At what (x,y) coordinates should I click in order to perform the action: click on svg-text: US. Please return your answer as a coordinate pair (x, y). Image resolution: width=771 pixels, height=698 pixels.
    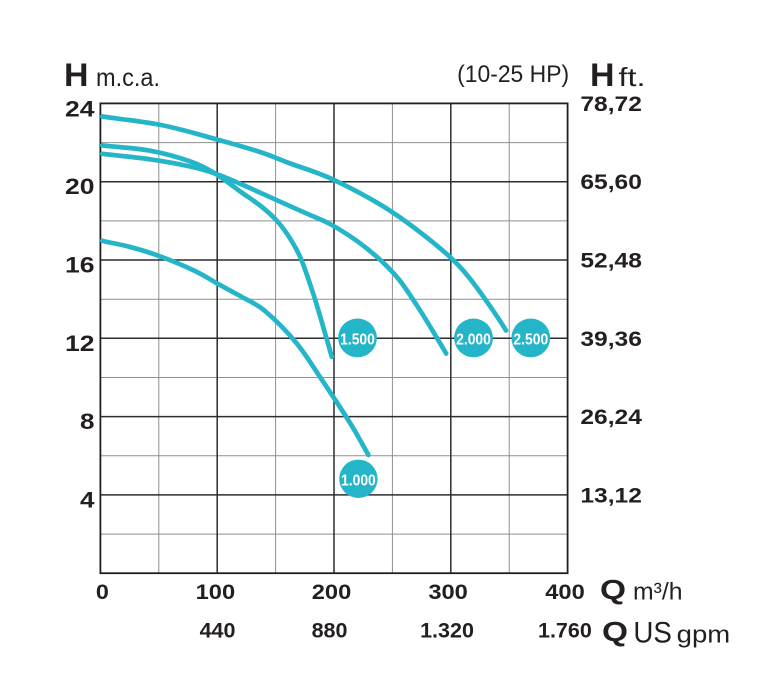
    Looking at the image, I should click on (652, 633).